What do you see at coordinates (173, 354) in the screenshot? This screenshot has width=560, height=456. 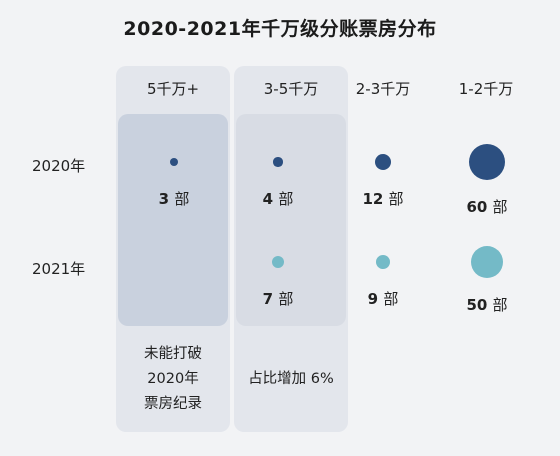 I see `annotation-line: 未能打破` at bounding box center [173, 354].